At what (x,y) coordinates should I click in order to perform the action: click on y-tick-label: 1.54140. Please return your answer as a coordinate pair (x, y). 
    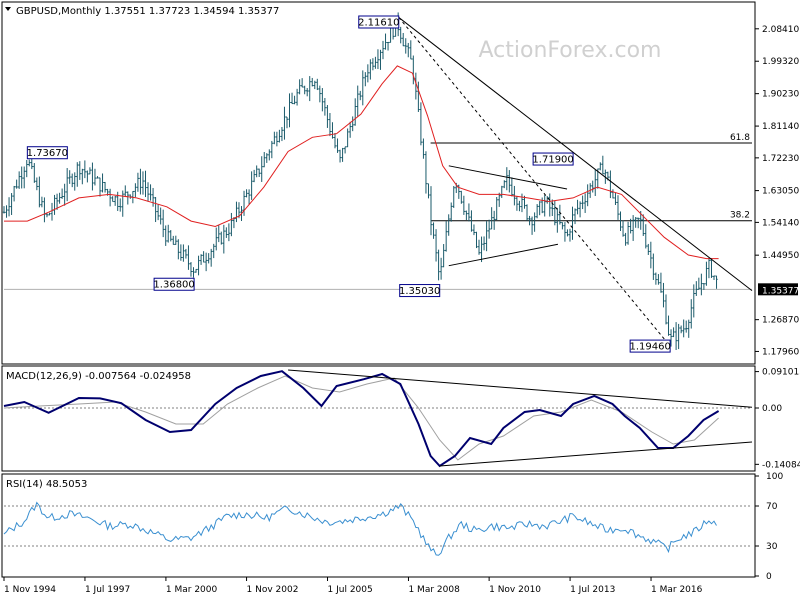
    Looking at the image, I should click on (780, 223).